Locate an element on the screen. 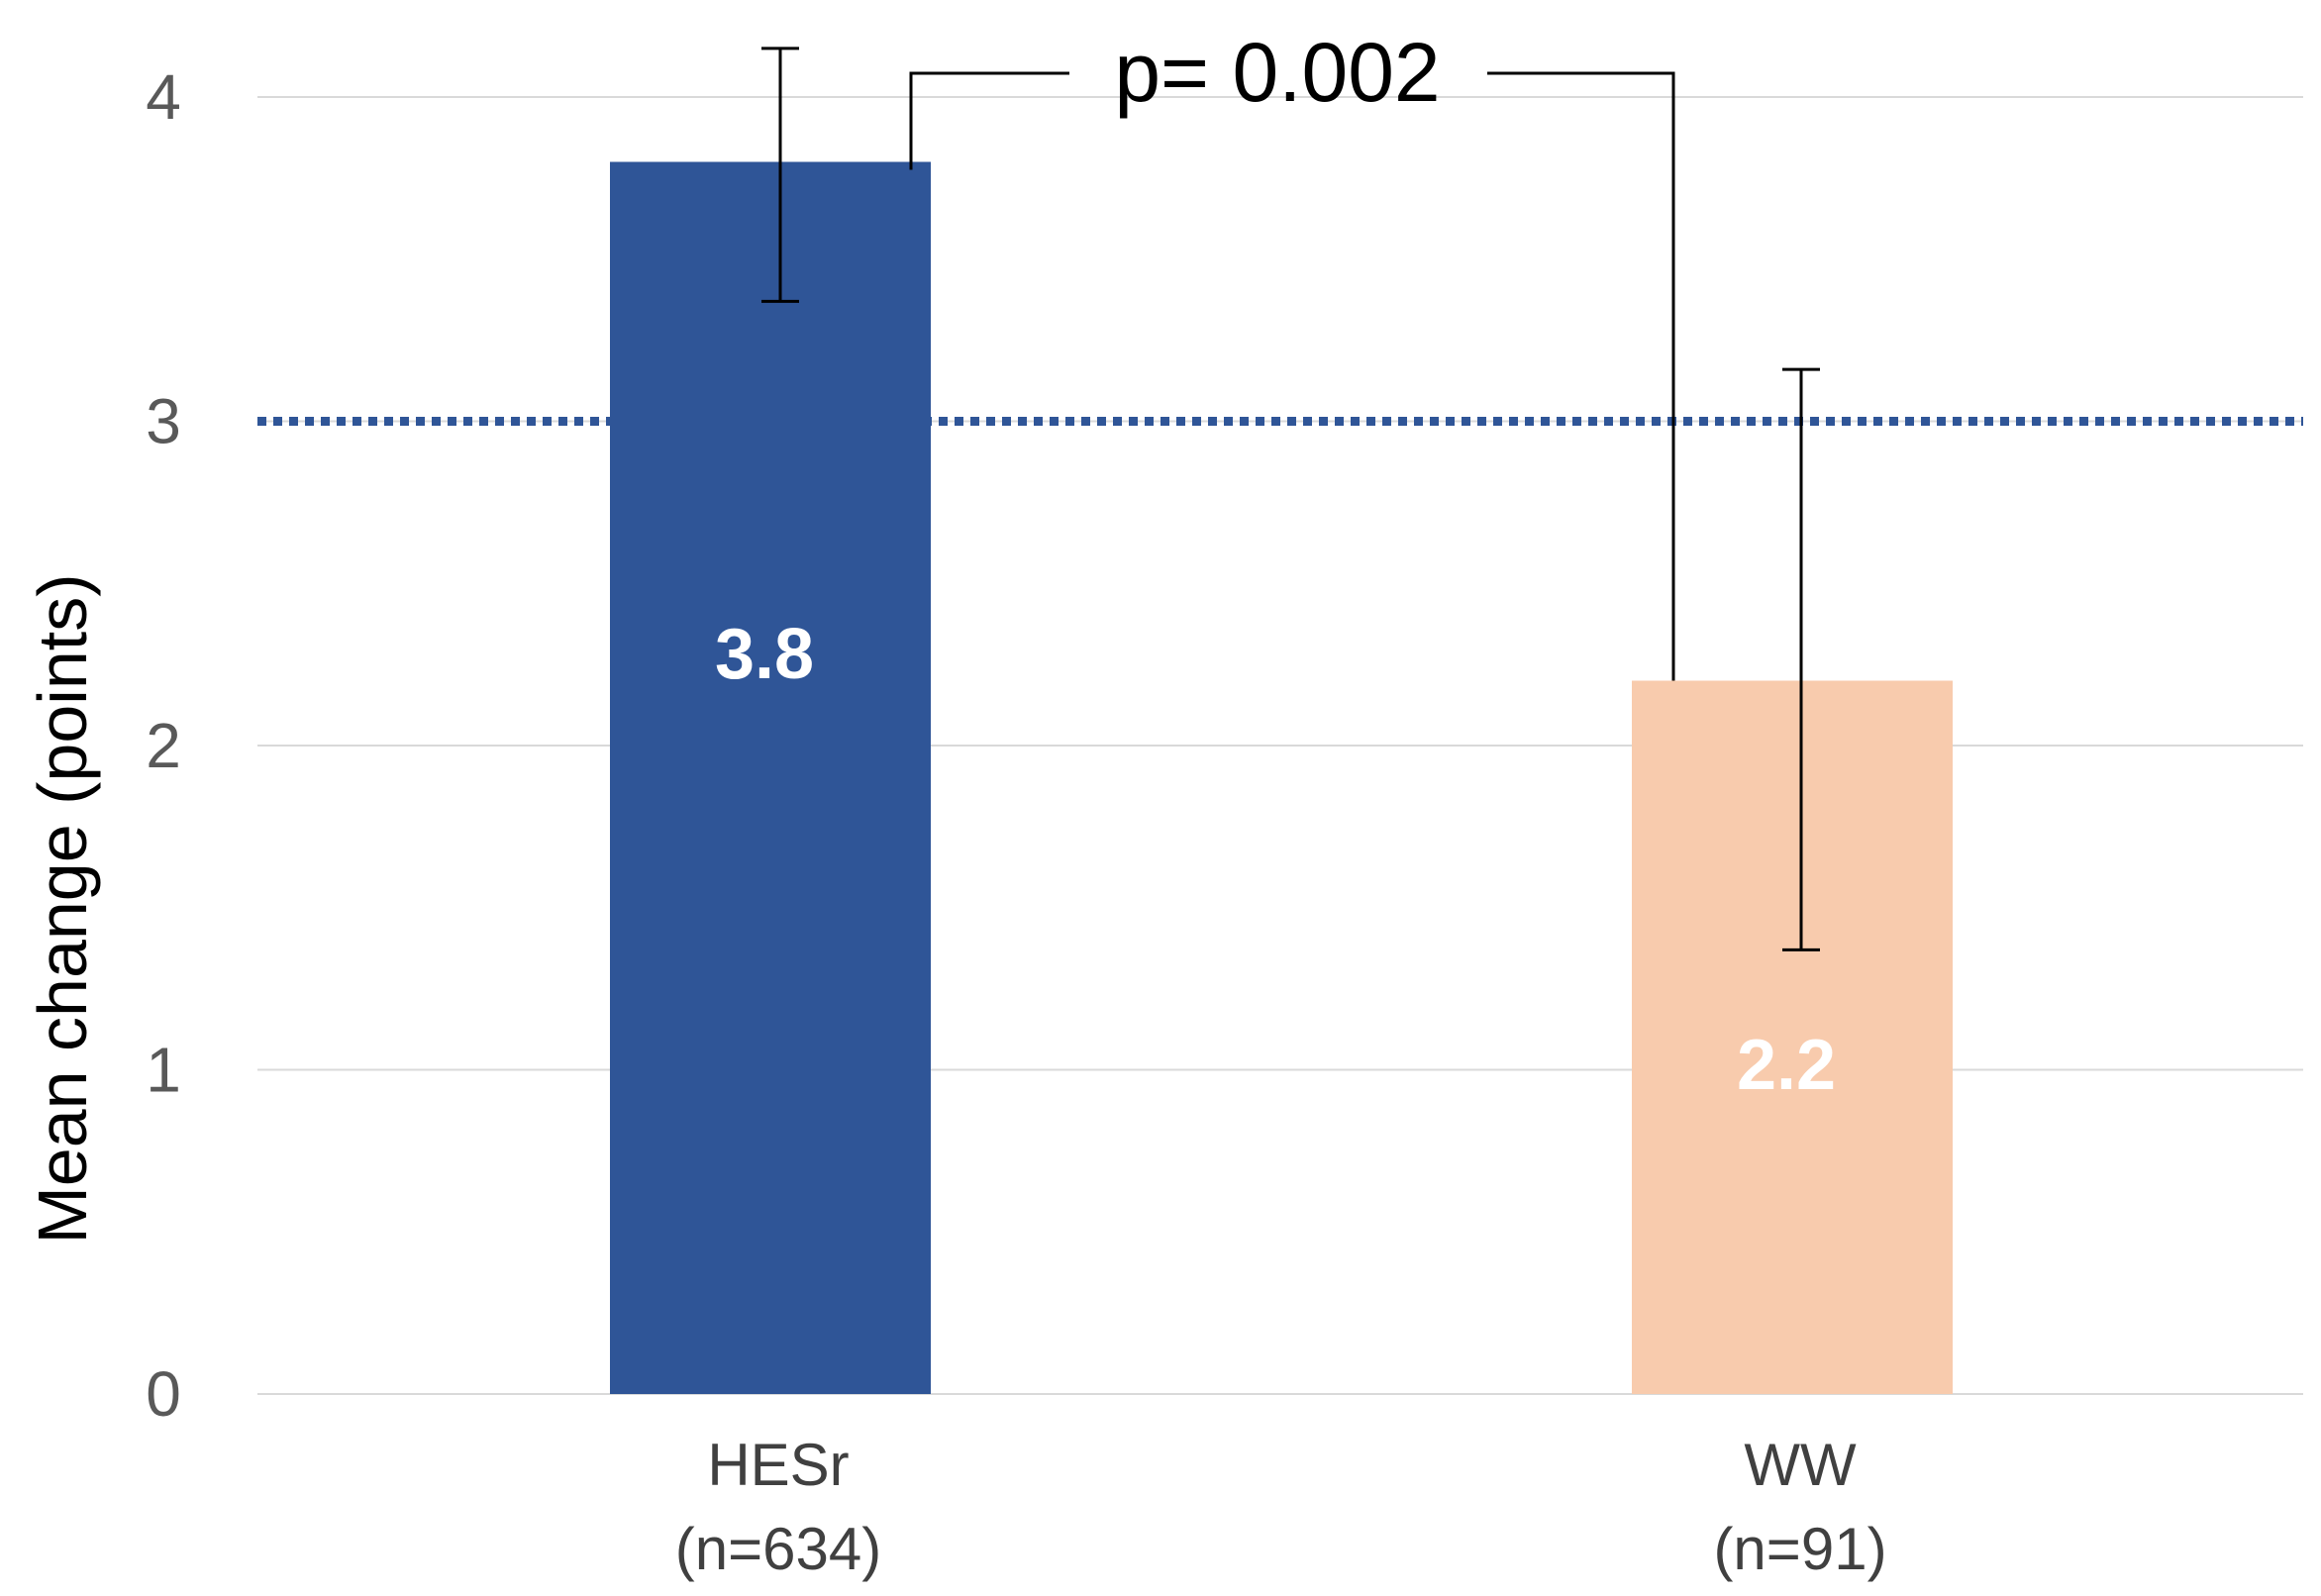  bracket-right is located at coordinates (1581, 376).